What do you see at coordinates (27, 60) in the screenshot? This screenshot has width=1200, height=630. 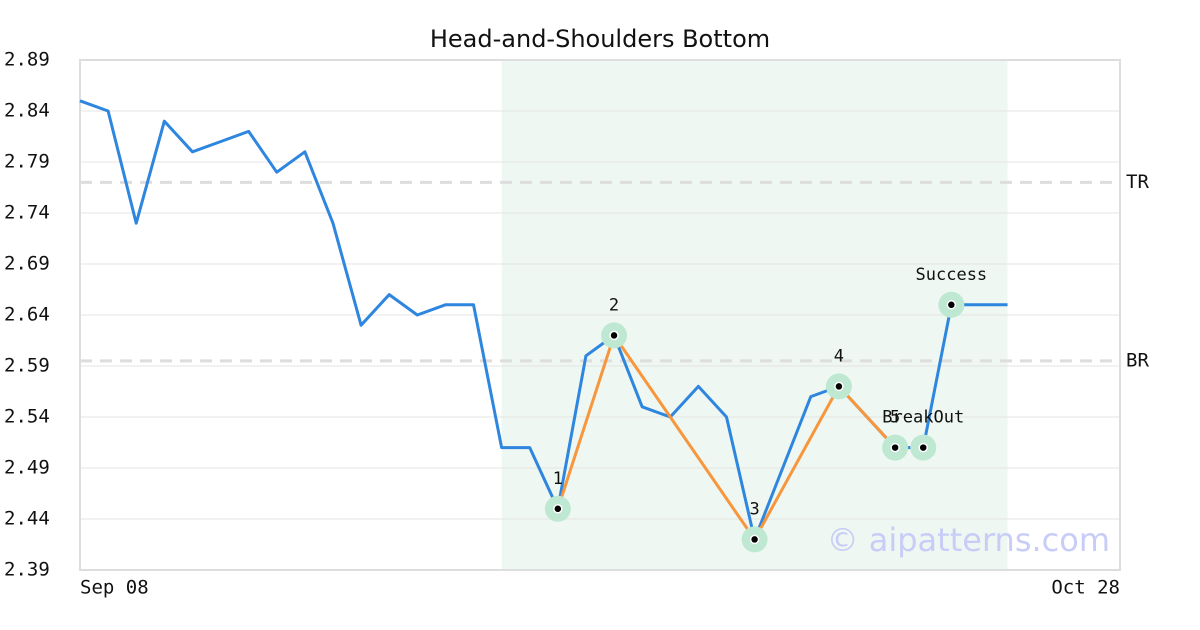 I see `y-tick-label: 2.89` at bounding box center [27, 60].